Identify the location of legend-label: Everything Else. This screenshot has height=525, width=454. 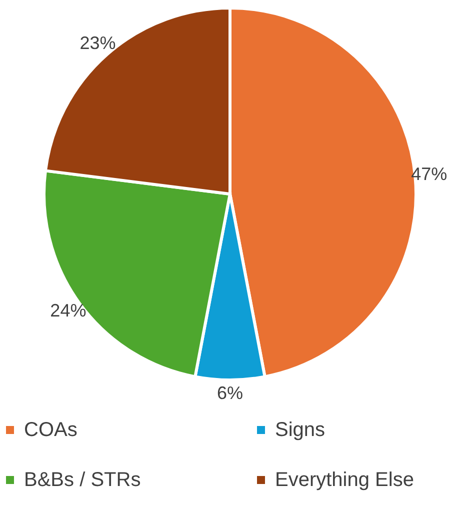
(344, 480).